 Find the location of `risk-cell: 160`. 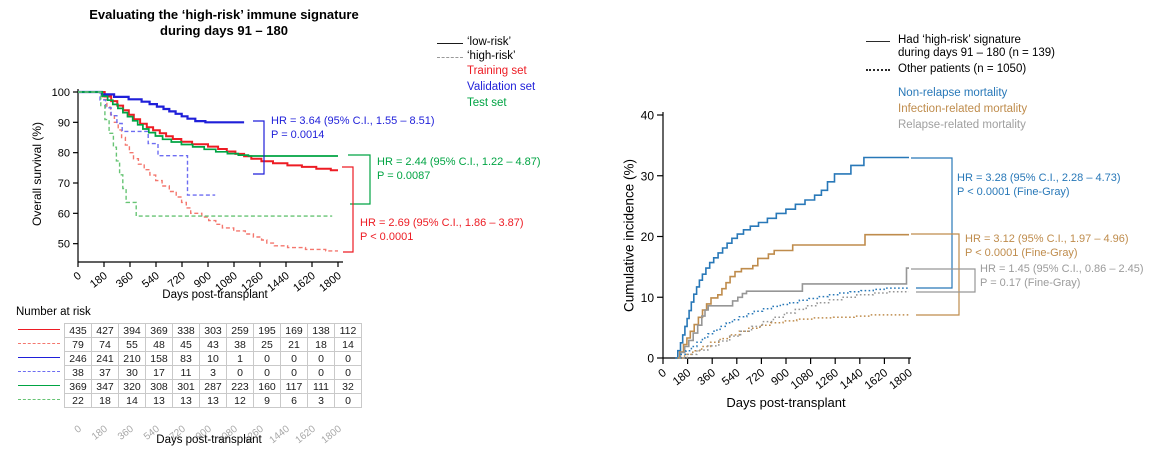

risk-cell: 160 is located at coordinates (267, 386).